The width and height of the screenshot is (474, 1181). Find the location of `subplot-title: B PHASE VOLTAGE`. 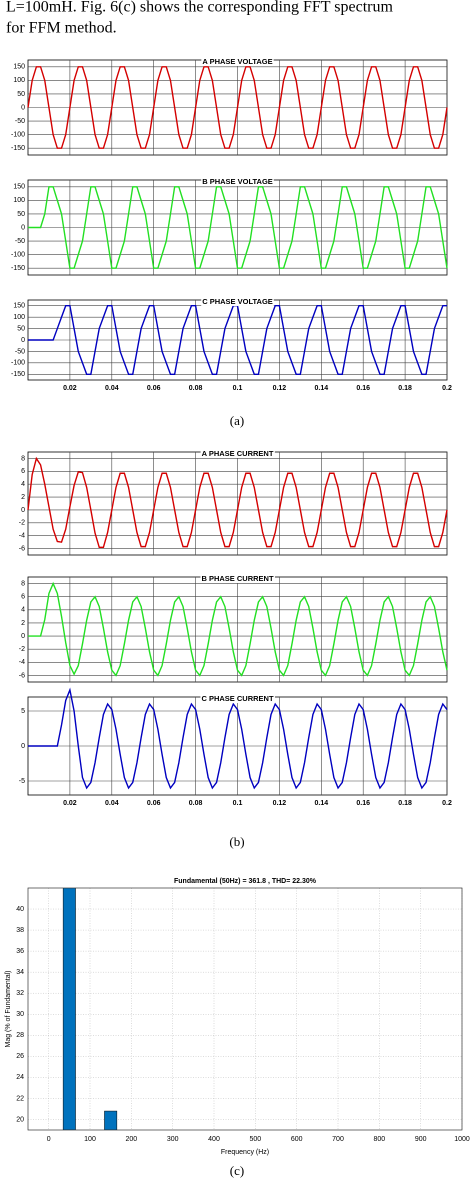

subplot-title: B PHASE VOLTAGE is located at coordinates (237, 181).